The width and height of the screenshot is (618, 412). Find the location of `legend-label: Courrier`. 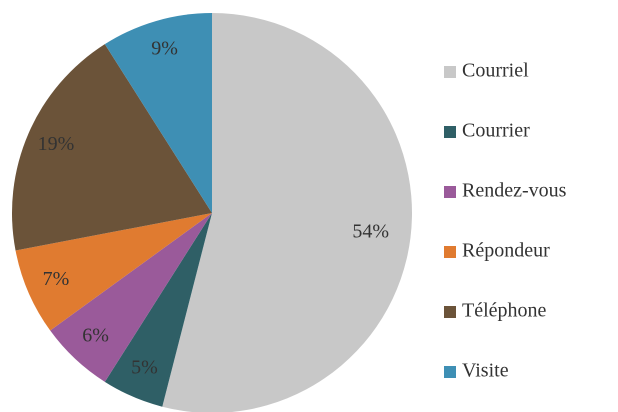

legend-label: Courrier is located at coordinates (496, 131).